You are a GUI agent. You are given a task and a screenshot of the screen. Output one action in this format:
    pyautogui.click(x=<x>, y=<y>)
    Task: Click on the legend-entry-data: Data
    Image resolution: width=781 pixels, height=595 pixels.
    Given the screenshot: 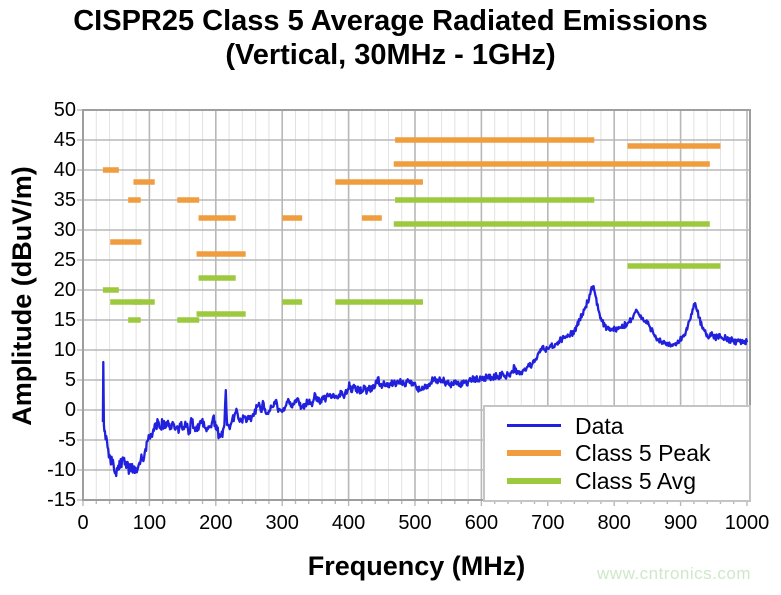 What is the action you would take?
    pyautogui.click(x=626, y=426)
    